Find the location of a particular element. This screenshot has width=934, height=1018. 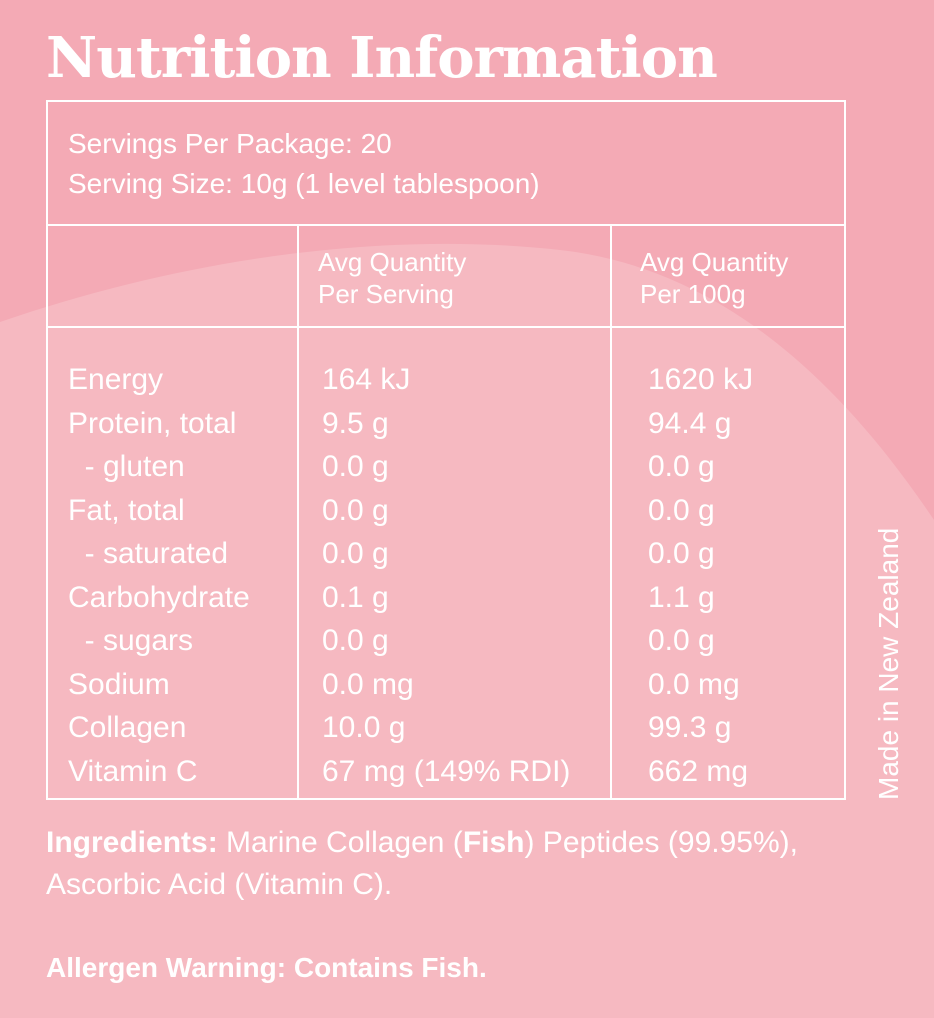

per-serving-header: Avg Quantity Per Serving is located at coordinates (392, 278).